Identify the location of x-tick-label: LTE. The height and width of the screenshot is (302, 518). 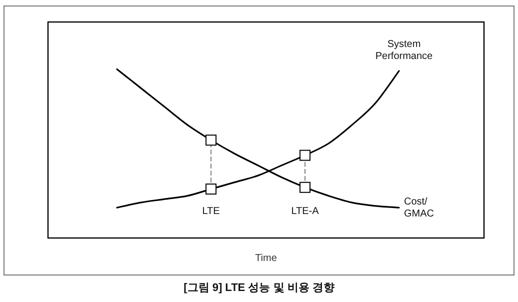
(211, 211).